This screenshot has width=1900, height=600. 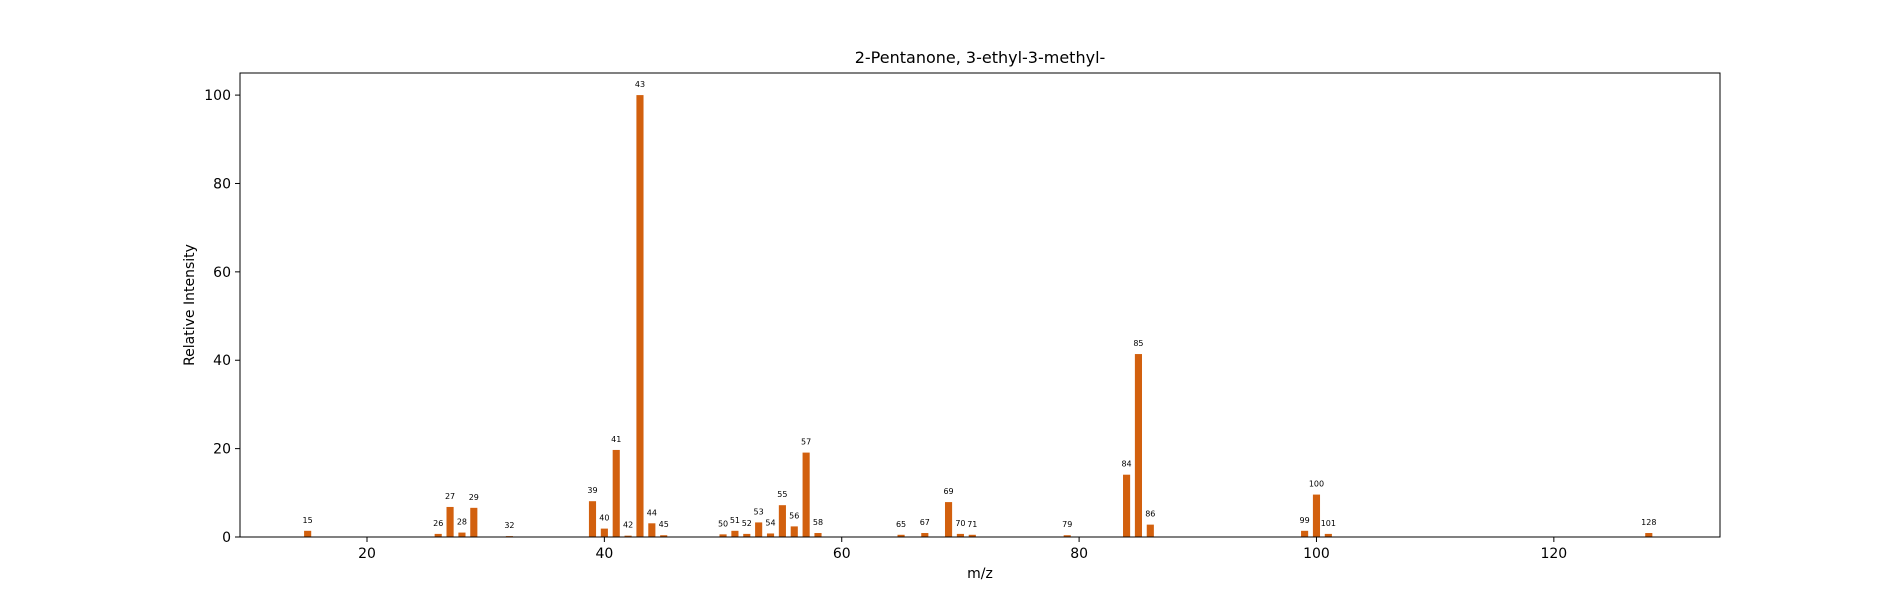 What do you see at coordinates (1648, 522) in the screenshot?
I see `bar-label: 128` at bounding box center [1648, 522].